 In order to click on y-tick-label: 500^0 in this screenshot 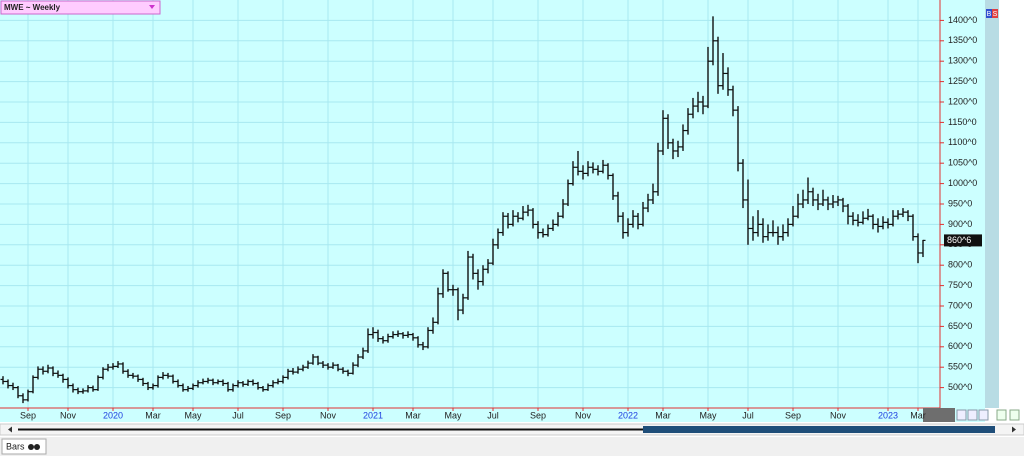, I will do `click(960, 387)`.